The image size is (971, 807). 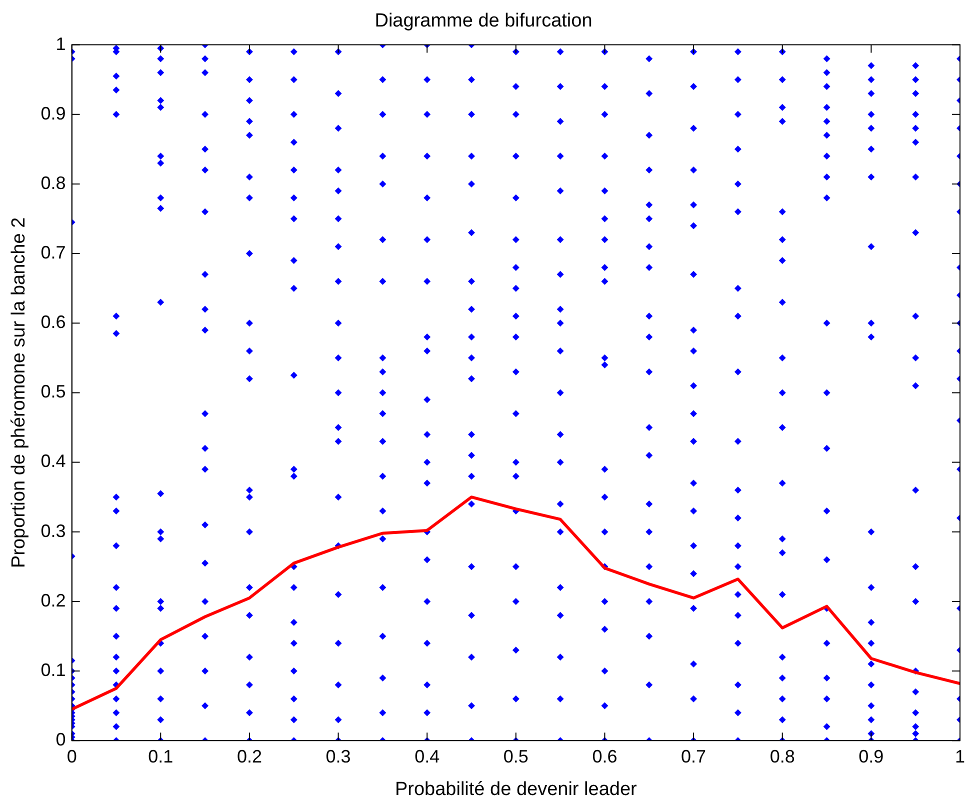 I want to click on x-tick-label: 0.9, so click(x=871, y=756).